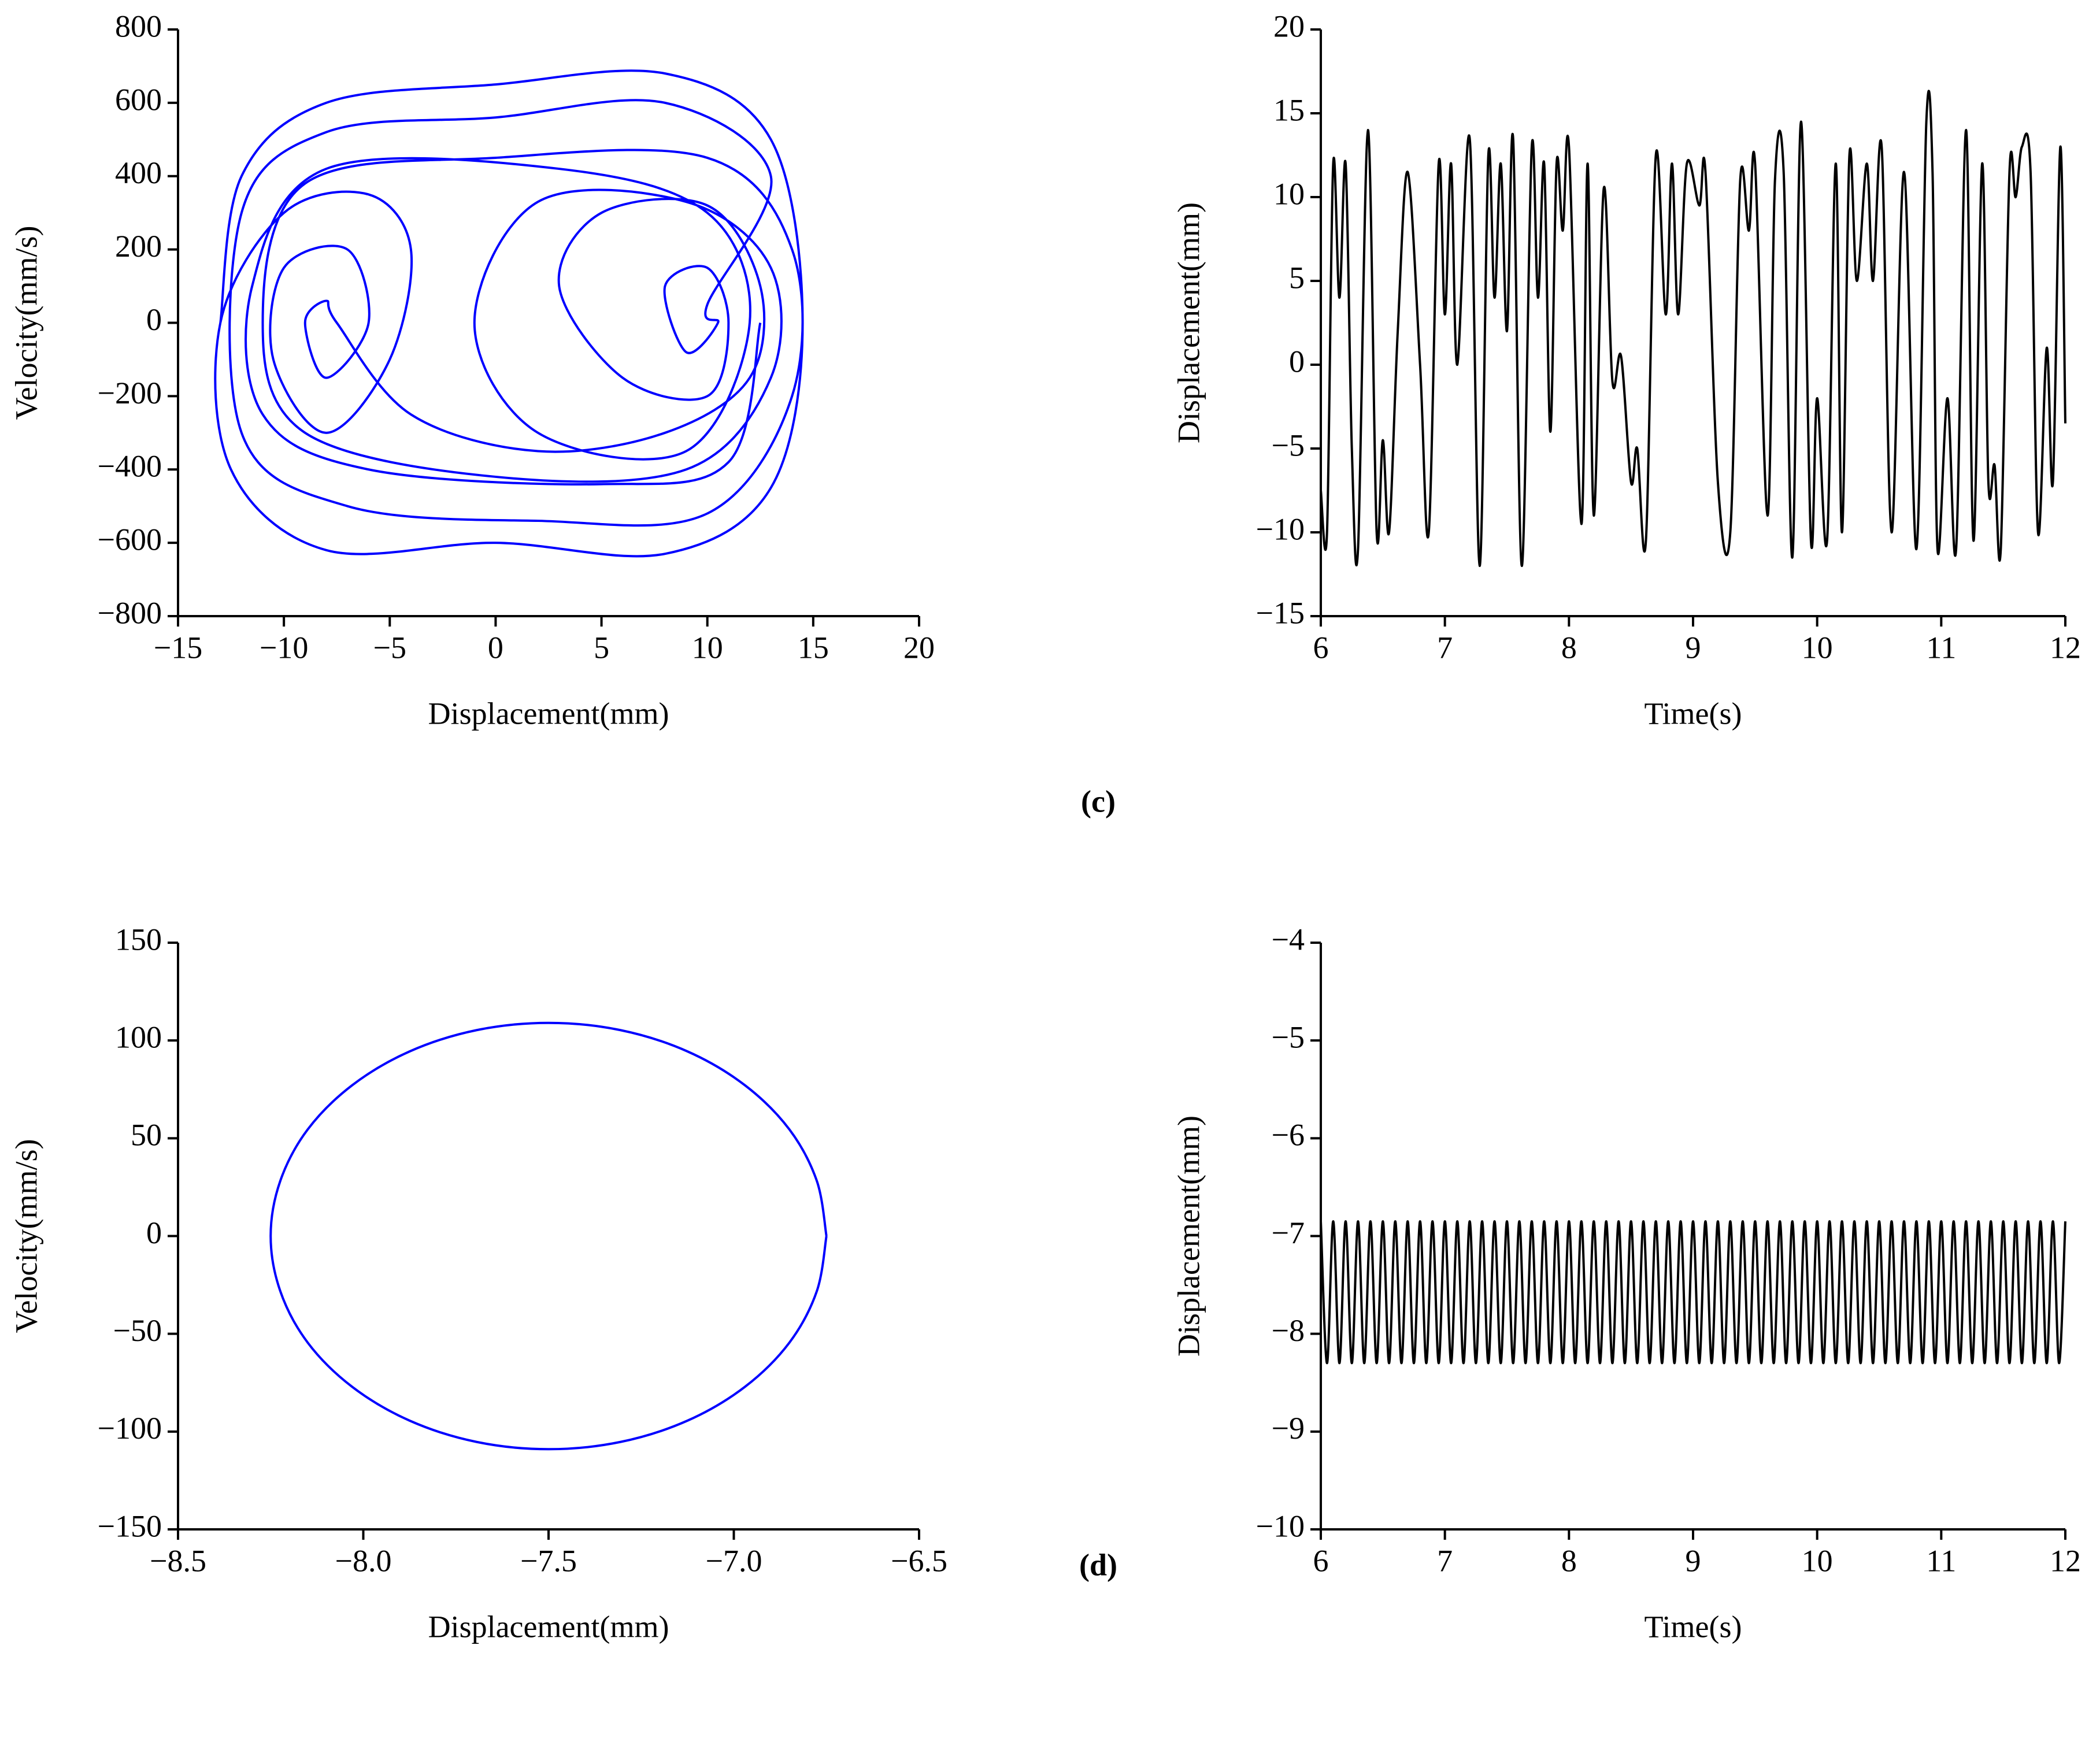 Image resolution: width=2100 pixels, height=1749 pixels. I want to click on y-tick-label: −7, so click(1288, 1233).